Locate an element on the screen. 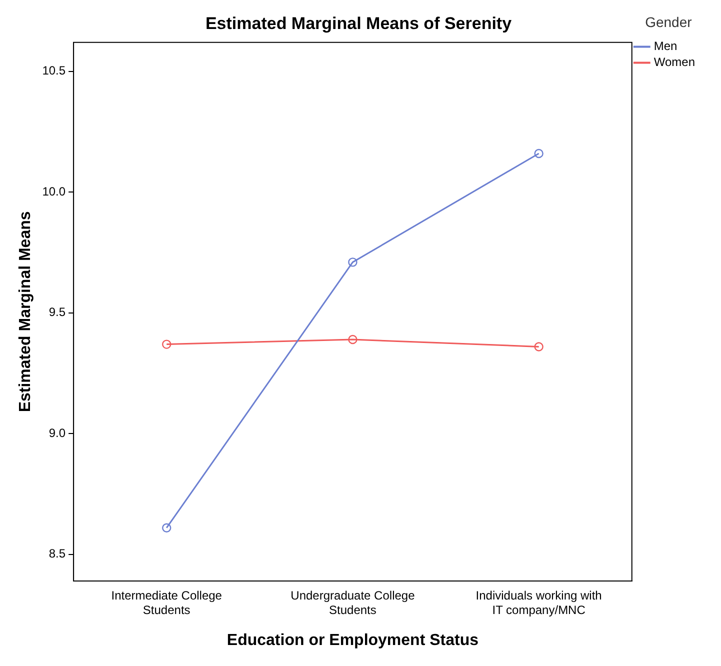  chart-title: Estimated Marginal Means of Serenity is located at coordinates (358, 23).